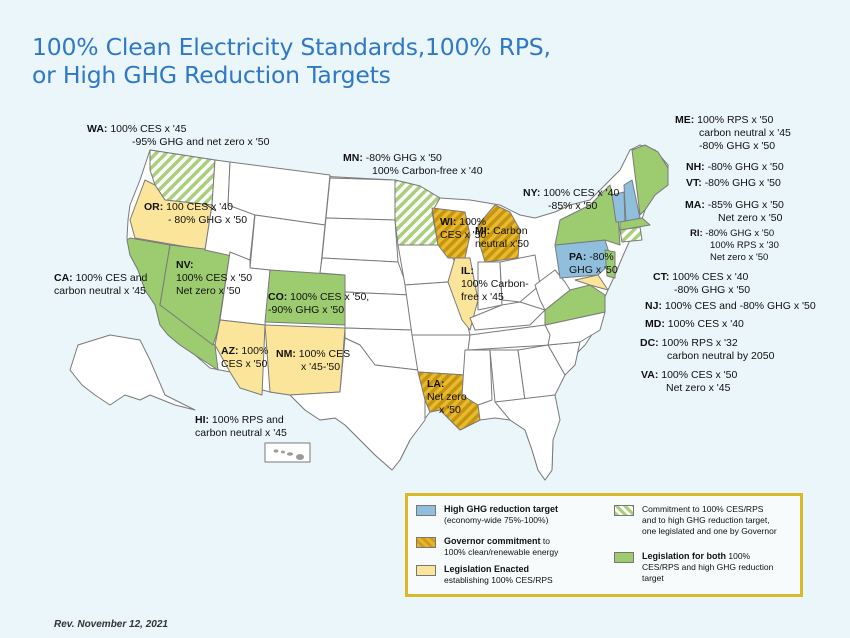 The height and width of the screenshot is (638, 850). I want to click on state-fl, so click(527, 437).